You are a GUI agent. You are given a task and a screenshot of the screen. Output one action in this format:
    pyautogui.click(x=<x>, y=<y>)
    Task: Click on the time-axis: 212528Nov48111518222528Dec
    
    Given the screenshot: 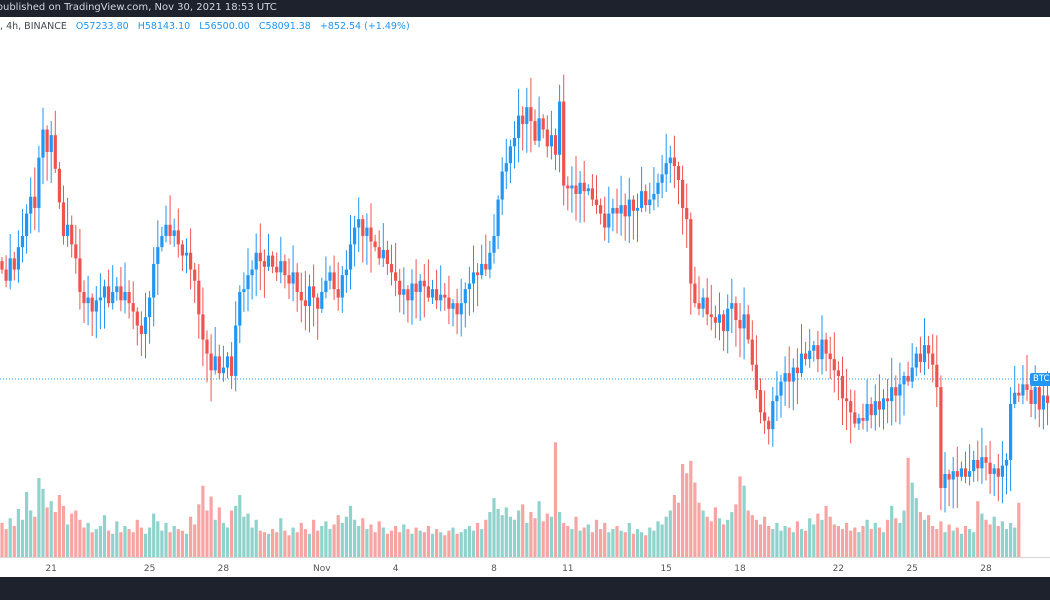 What is the action you would take?
    pyautogui.click(x=525, y=567)
    